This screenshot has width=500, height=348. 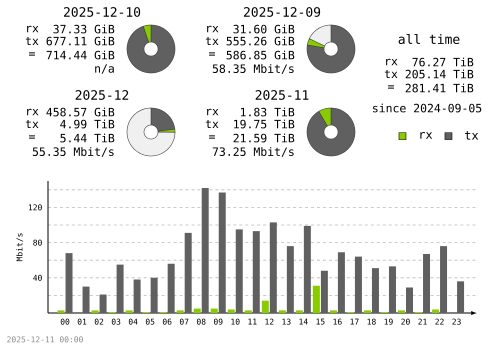 I want to click on legend-label: rx, so click(x=426, y=135).